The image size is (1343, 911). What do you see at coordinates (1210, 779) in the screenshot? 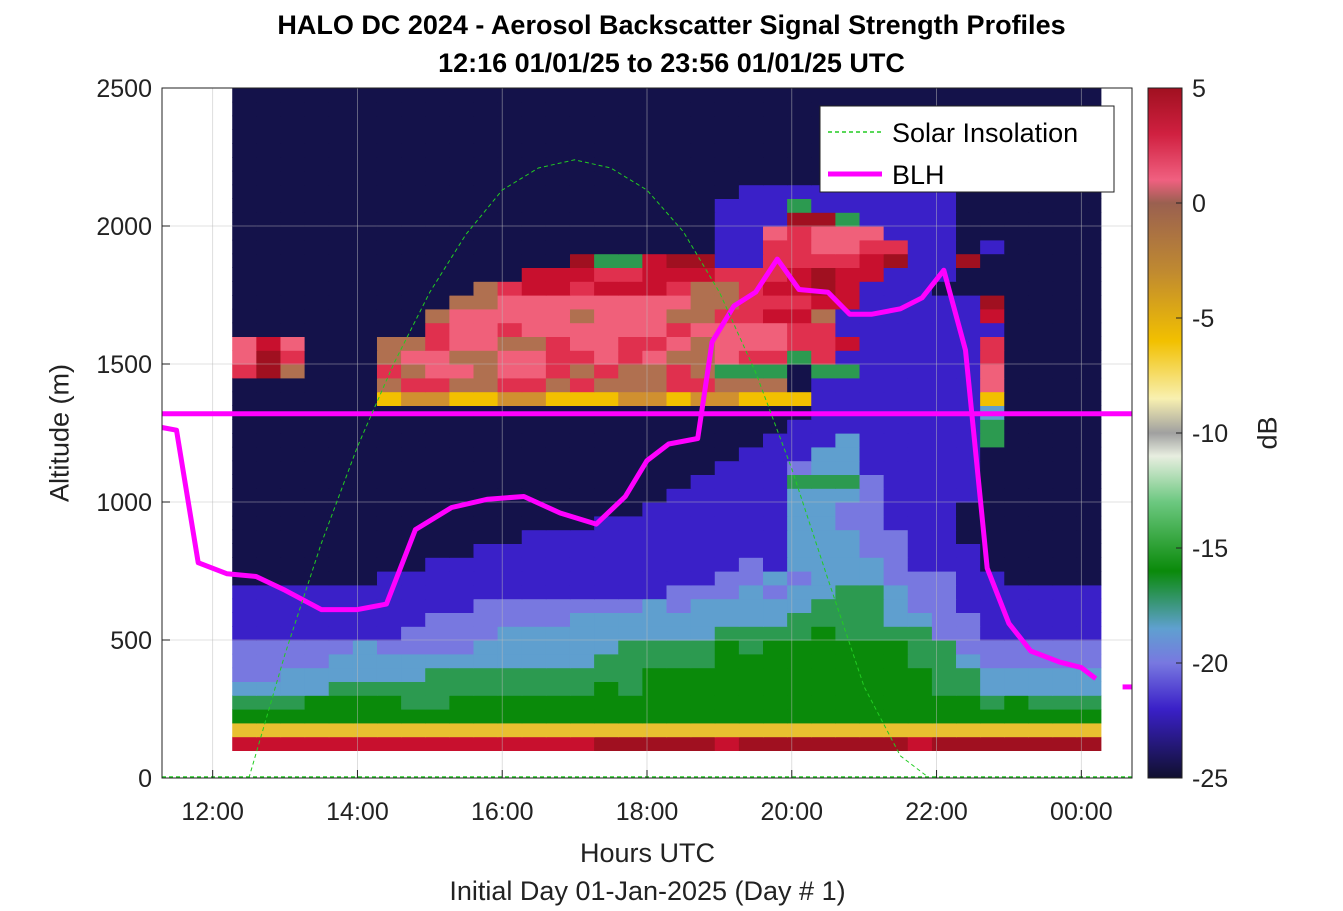
I see `colorbar-tick-label: -25` at bounding box center [1210, 779].